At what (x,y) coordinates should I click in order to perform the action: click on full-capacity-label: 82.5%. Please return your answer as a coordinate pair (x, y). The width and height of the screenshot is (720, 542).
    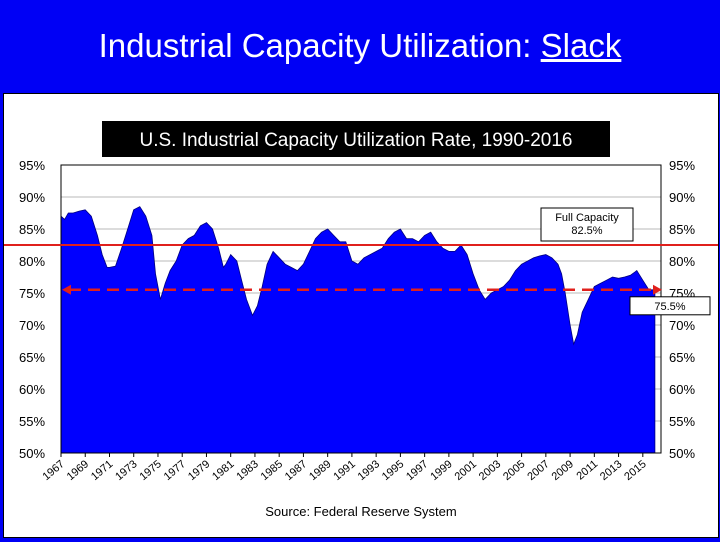
    Looking at the image, I should click on (586, 231).